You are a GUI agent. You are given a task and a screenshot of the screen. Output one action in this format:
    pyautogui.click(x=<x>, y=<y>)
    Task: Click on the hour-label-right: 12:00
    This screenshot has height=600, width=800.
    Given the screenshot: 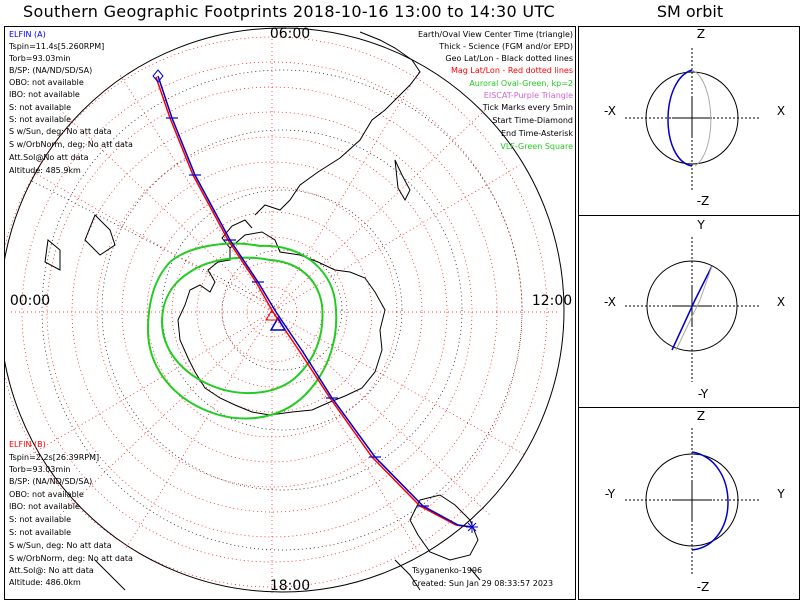 What is the action you would take?
    pyautogui.click(x=552, y=301)
    